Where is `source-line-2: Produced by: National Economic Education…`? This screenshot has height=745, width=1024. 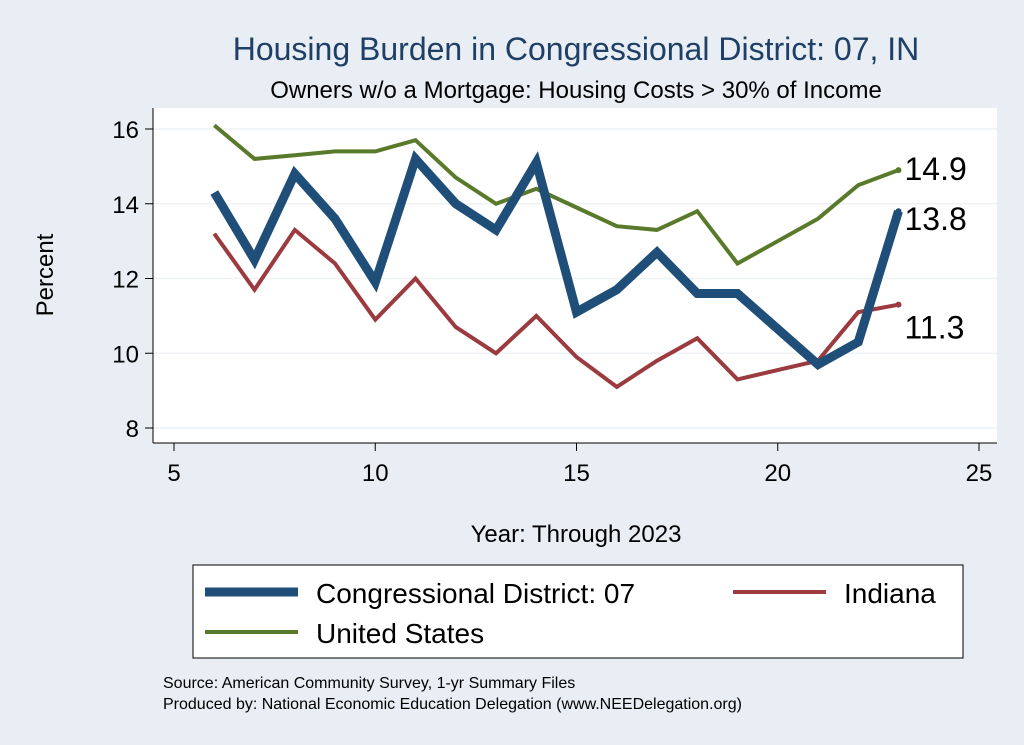 source-line-2: Produced by: National Economic Education… is located at coordinates (452, 704).